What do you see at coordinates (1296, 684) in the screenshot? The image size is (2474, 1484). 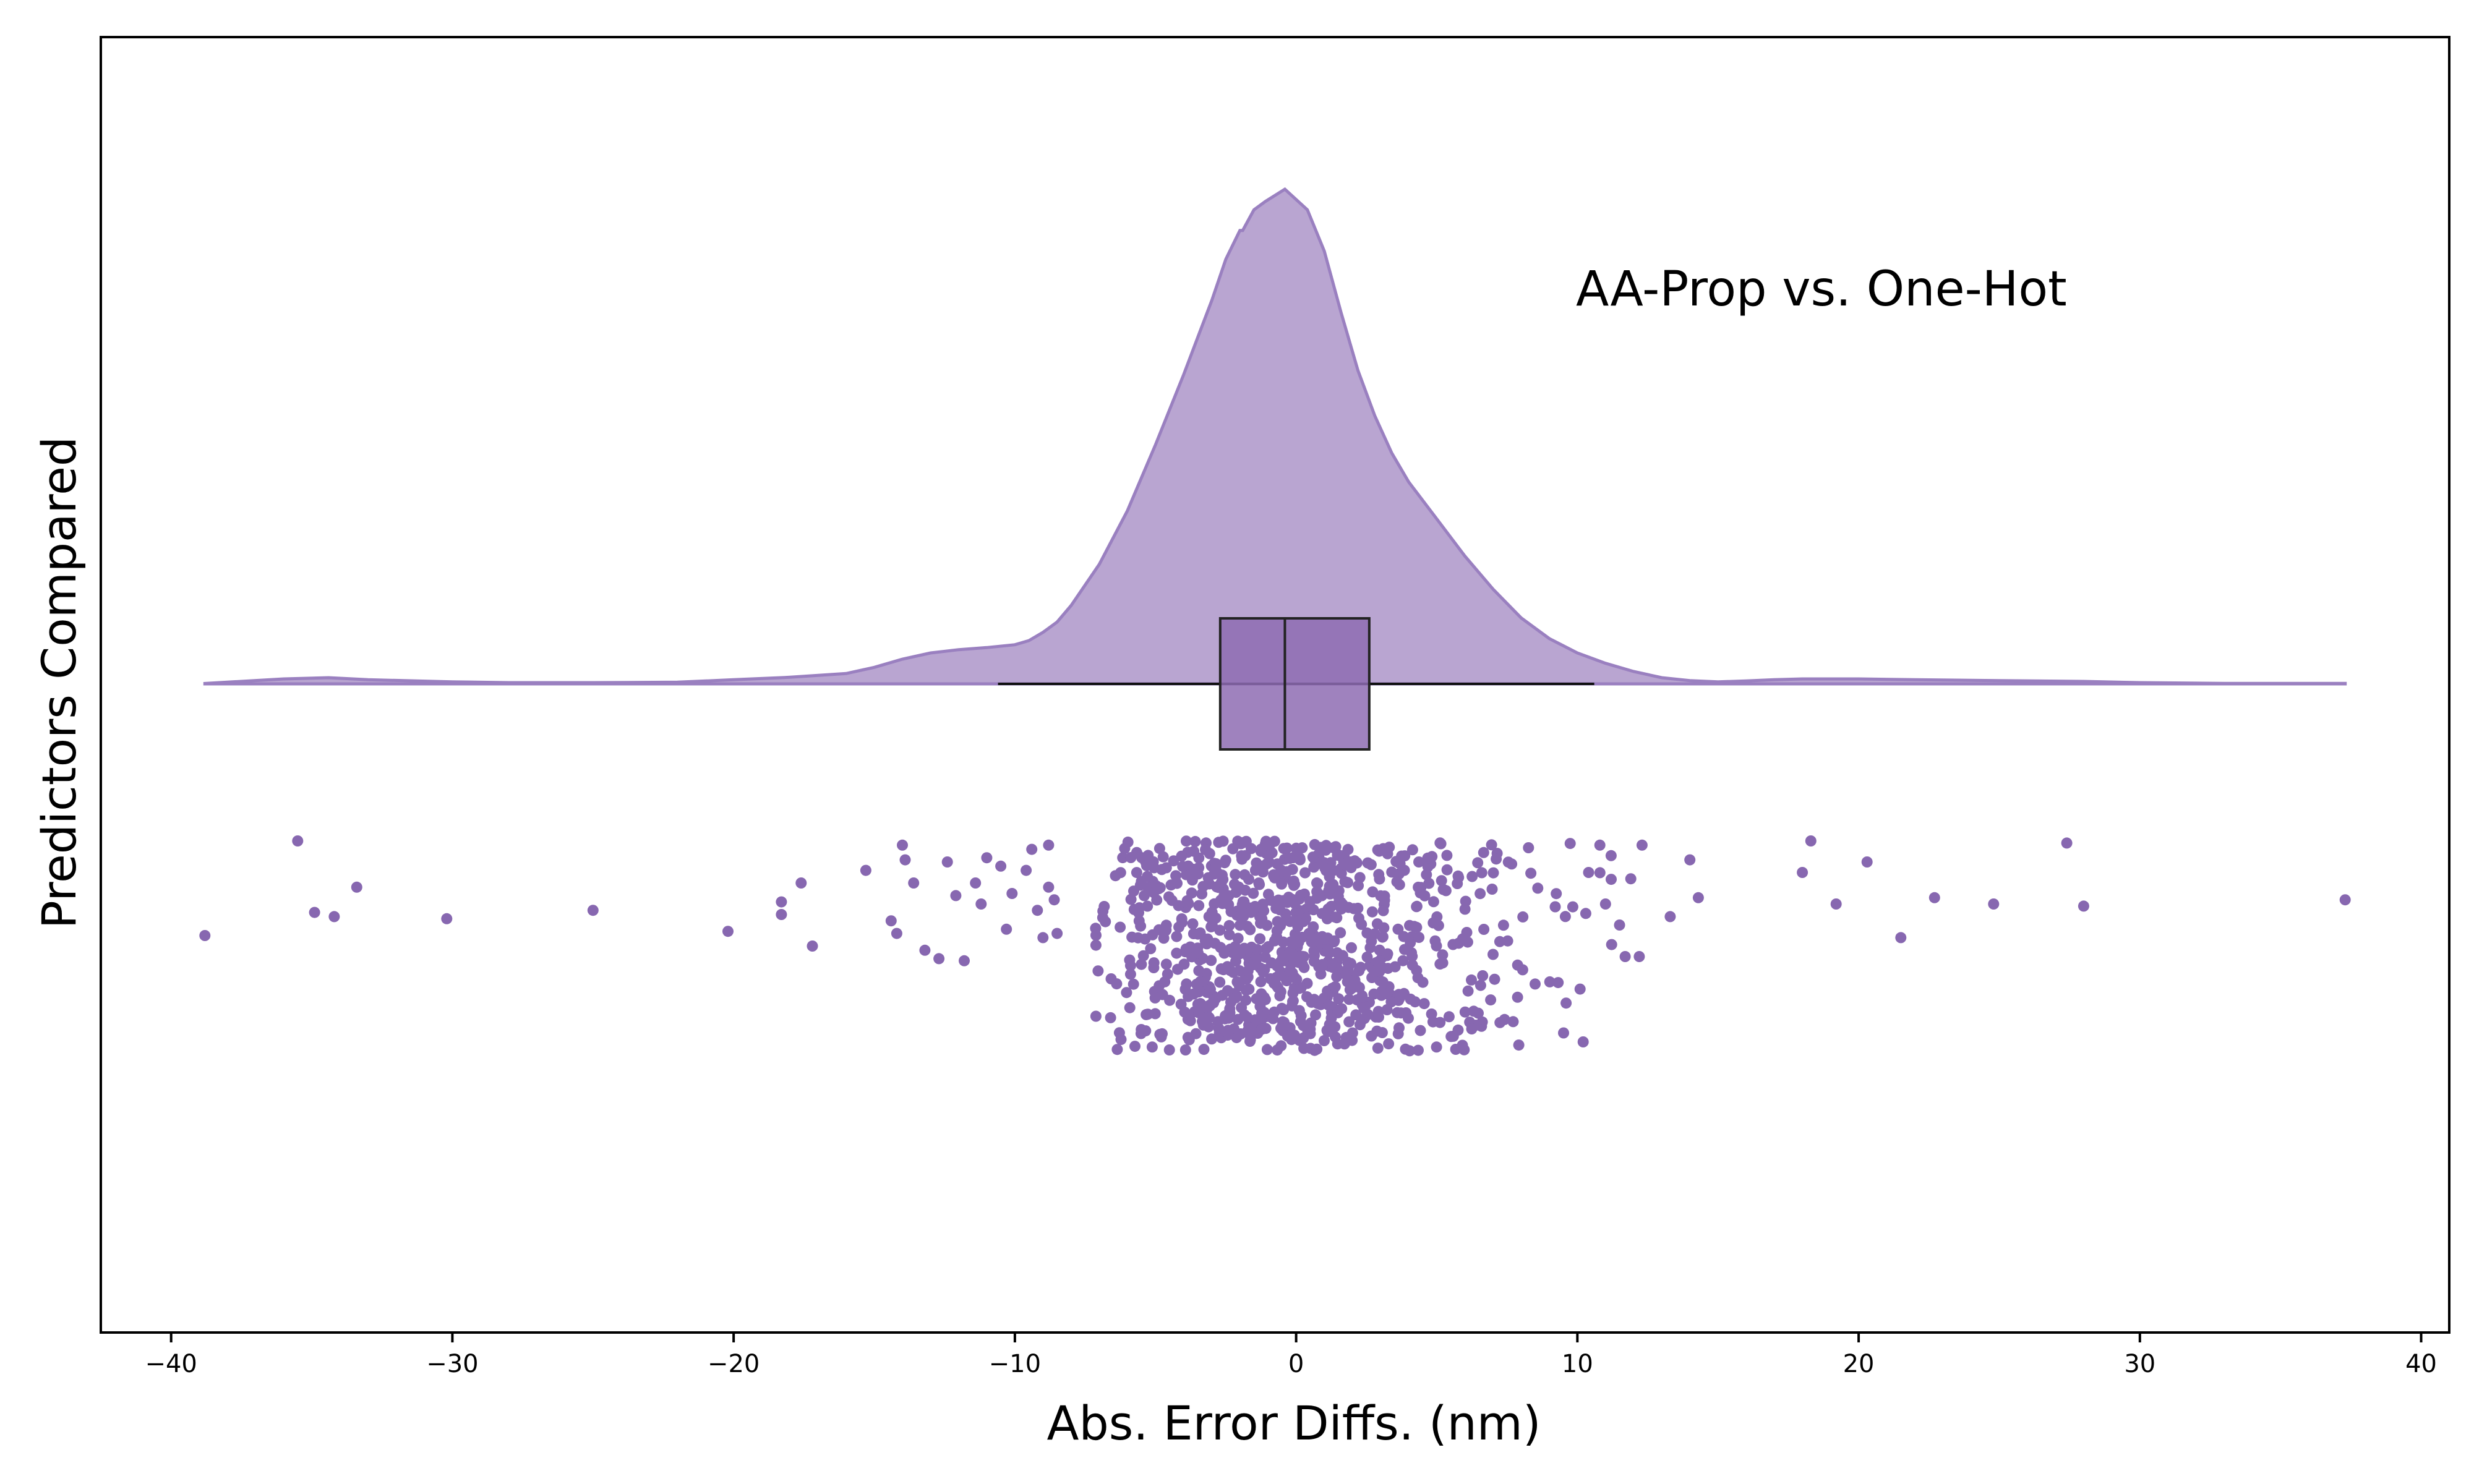 I see `boxplot` at bounding box center [1296, 684].